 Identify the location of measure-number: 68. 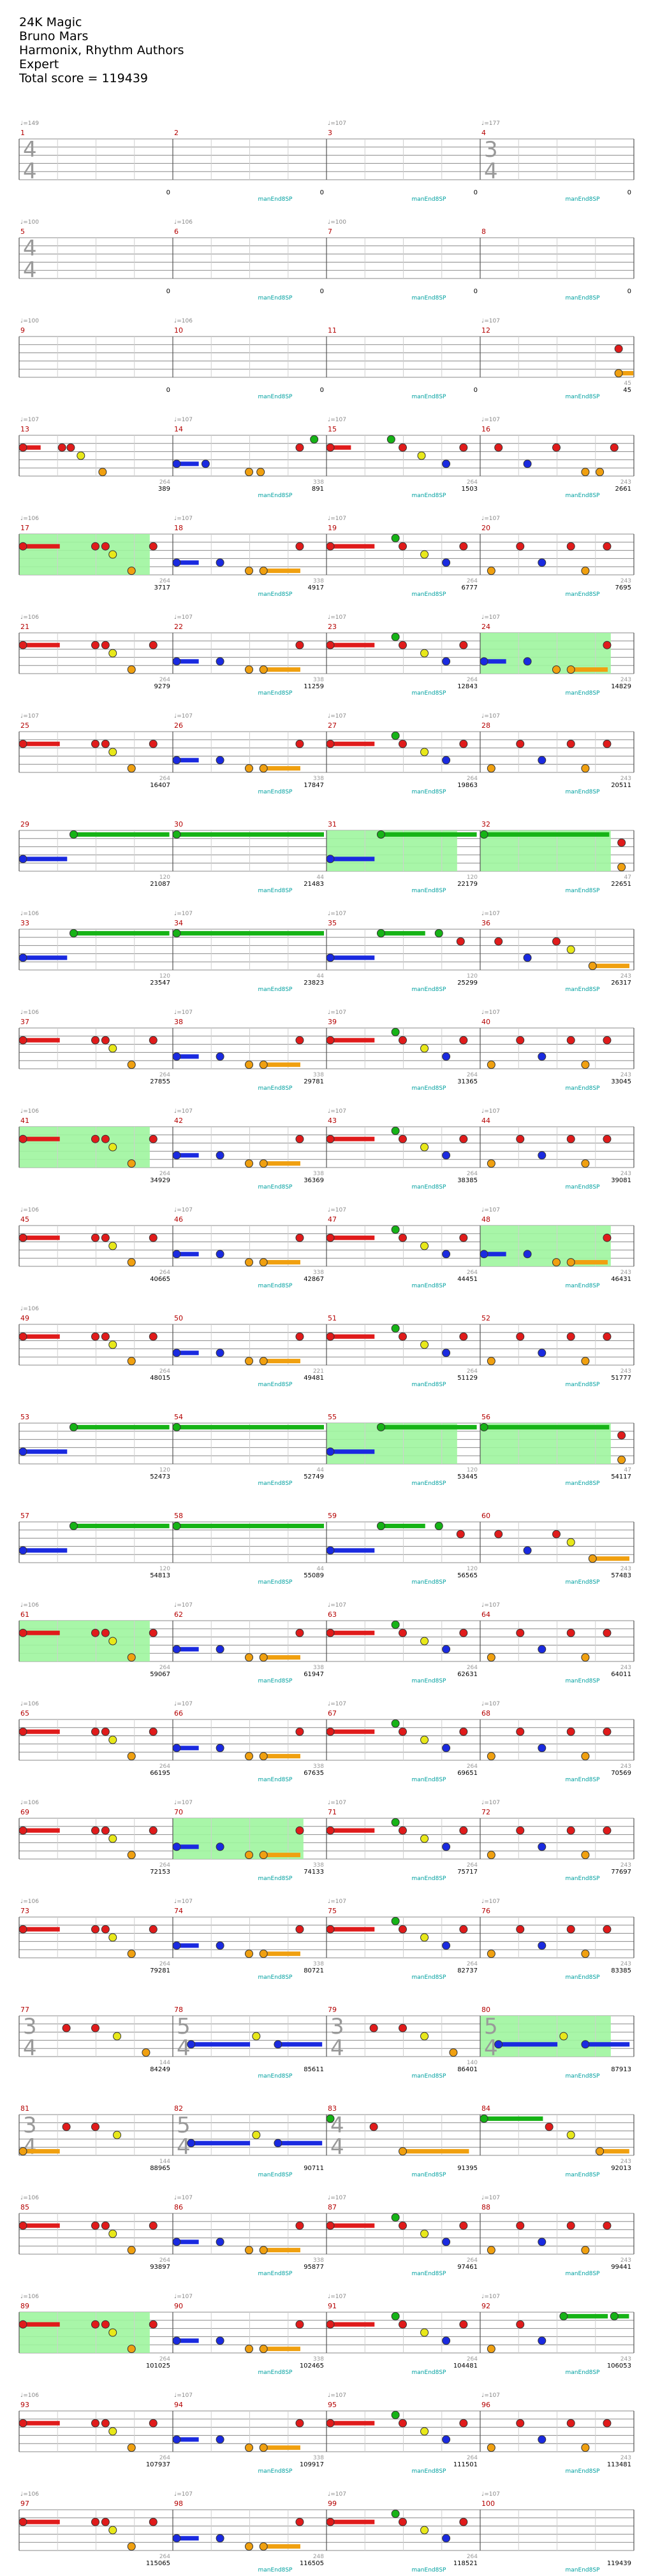
(485, 1713).